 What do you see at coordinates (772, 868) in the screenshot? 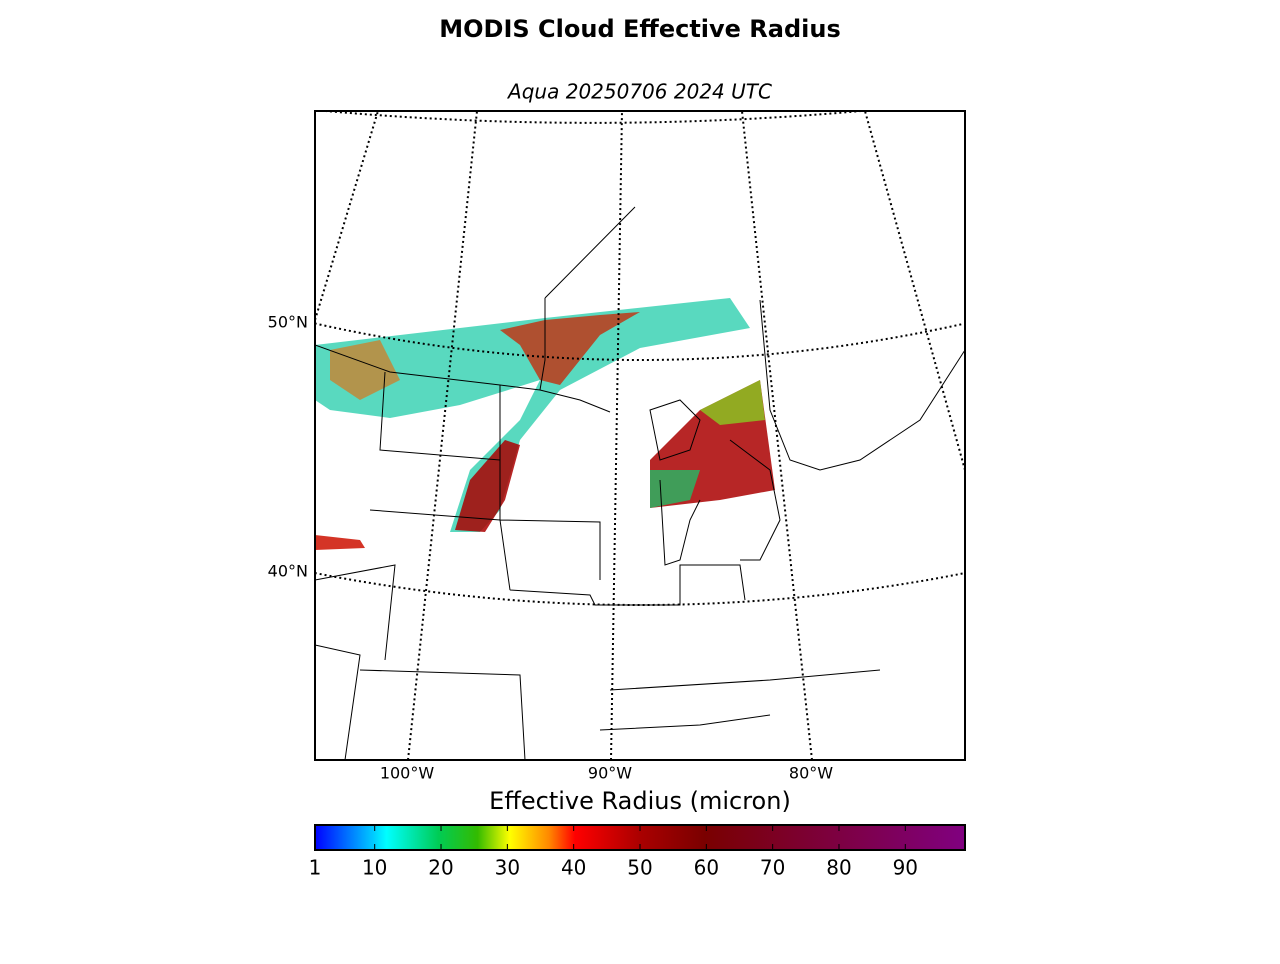
I see `colorbar-tick-label: 70` at bounding box center [772, 868].